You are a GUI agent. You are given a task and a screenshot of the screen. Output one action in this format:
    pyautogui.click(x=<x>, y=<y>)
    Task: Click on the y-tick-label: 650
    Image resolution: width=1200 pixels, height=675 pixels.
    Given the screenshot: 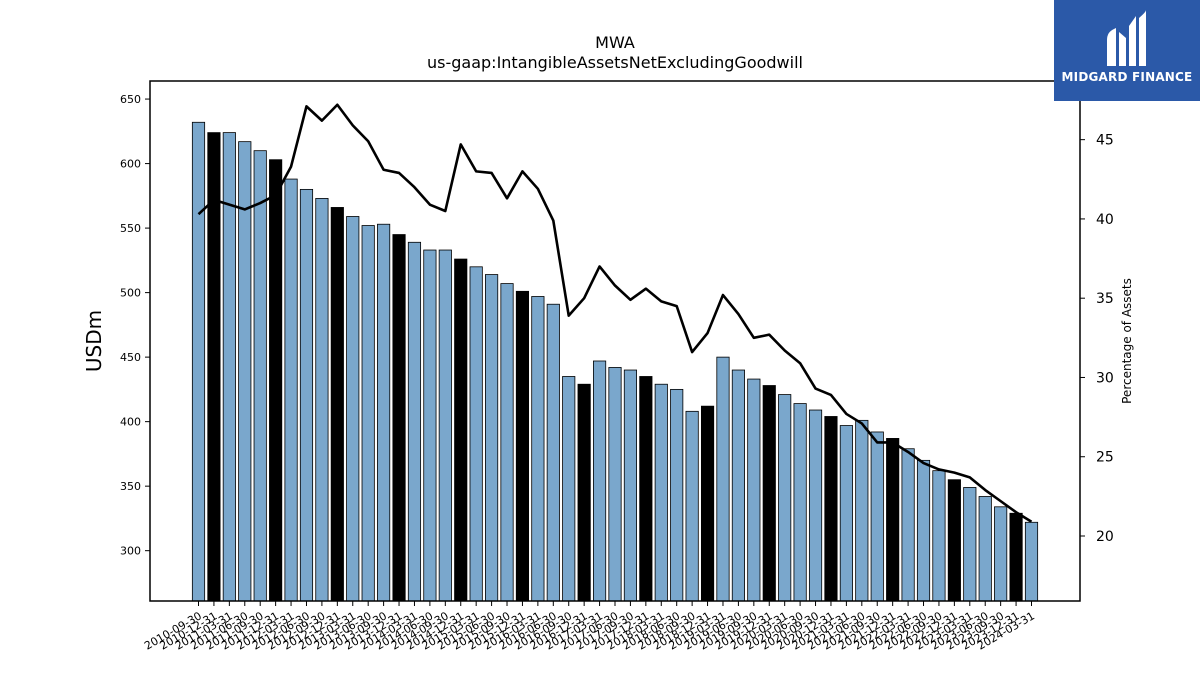 What is the action you would take?
    pyautogui.click(x=130, y=99)
    